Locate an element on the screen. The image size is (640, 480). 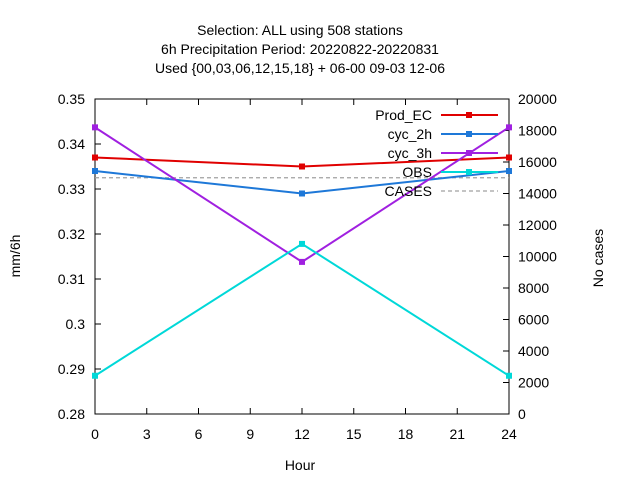
y2-tick-label: 20000 is located at coordinates (537, 99).